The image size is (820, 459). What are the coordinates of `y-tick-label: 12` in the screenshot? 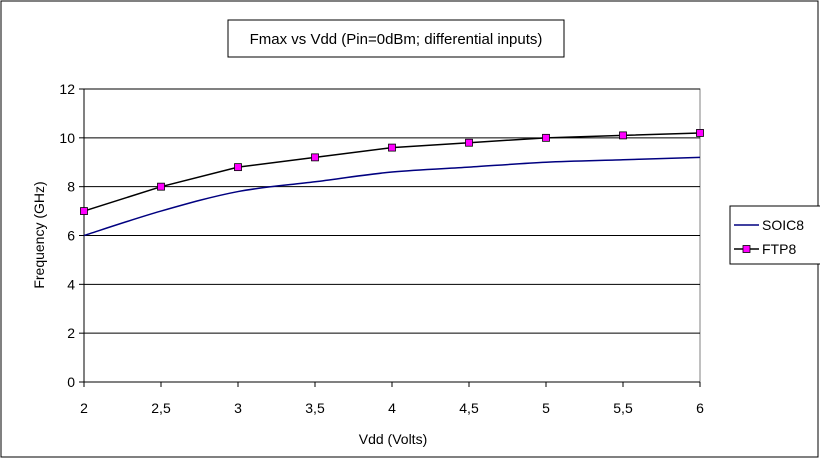 It's located at (67, 89).